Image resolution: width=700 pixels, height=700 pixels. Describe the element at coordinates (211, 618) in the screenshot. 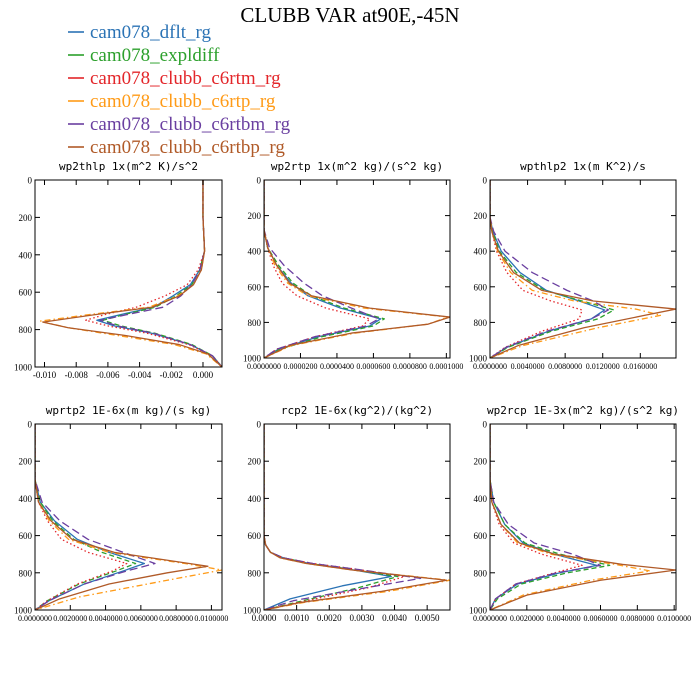

I see `x-tick-label: 0.0100000` at that location.